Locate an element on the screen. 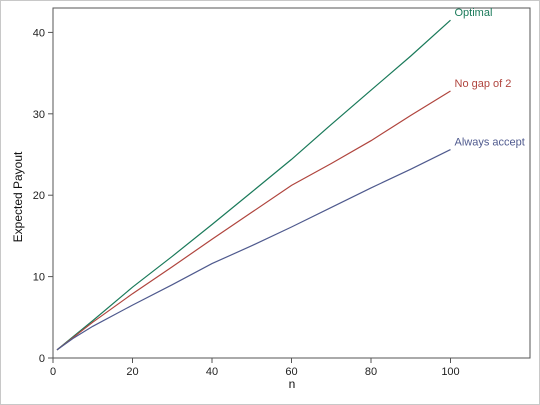  x-tick-label: 0 is located at coordinates (53, 372).